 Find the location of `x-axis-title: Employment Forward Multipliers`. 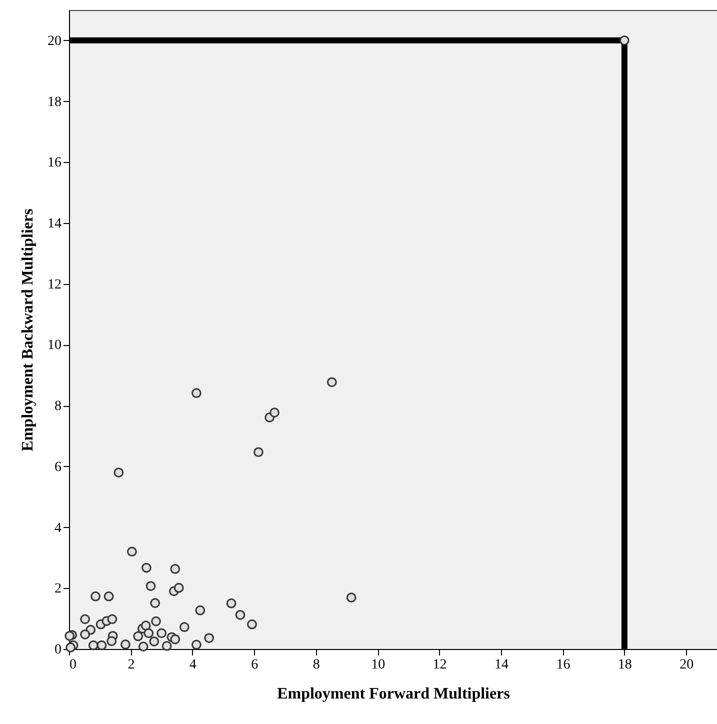

x-axis-title: Employment Forward Multipliers is located at coordinates (393, 694).